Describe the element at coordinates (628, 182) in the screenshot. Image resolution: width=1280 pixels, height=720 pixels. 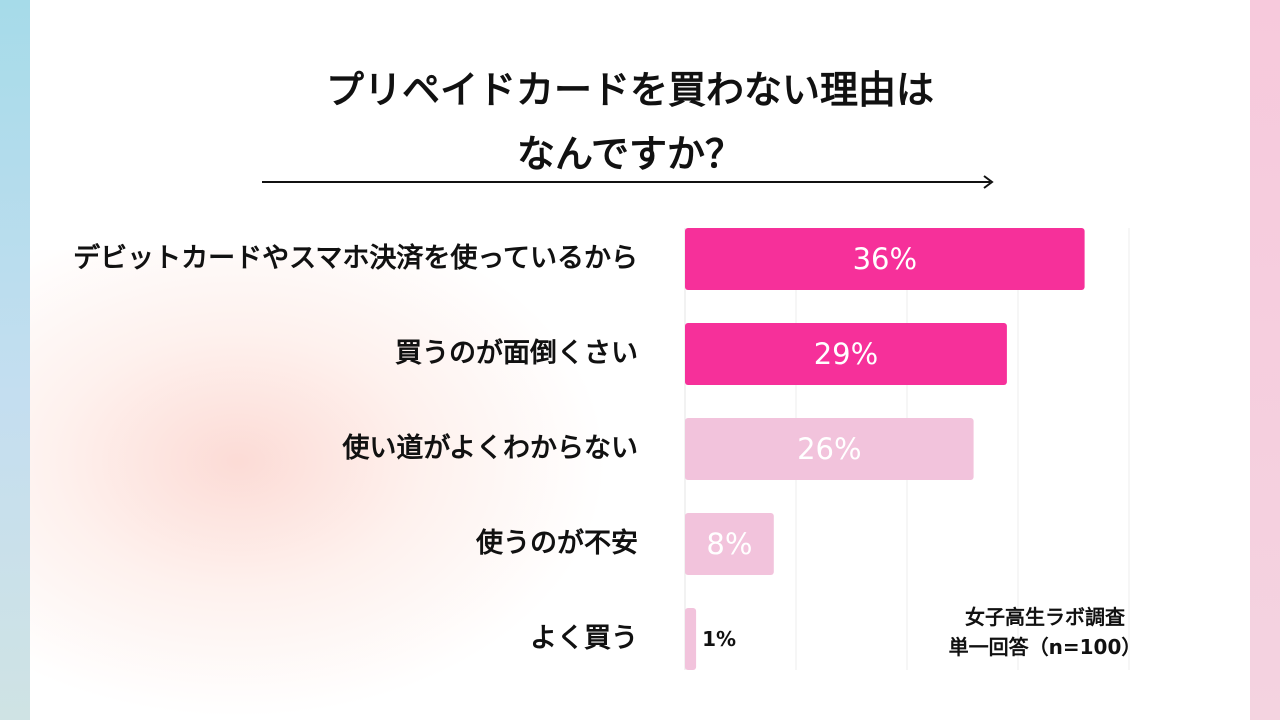
I see `title-underline-arrow` at that location.